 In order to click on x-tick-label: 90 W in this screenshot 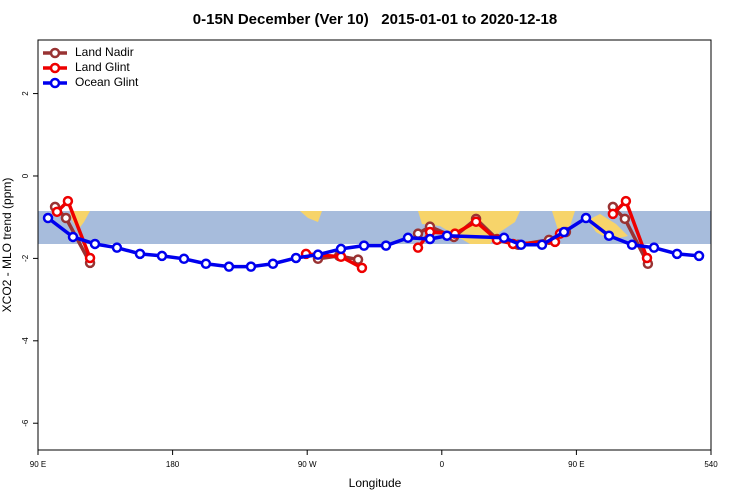, I will do `click(307, 464)`.